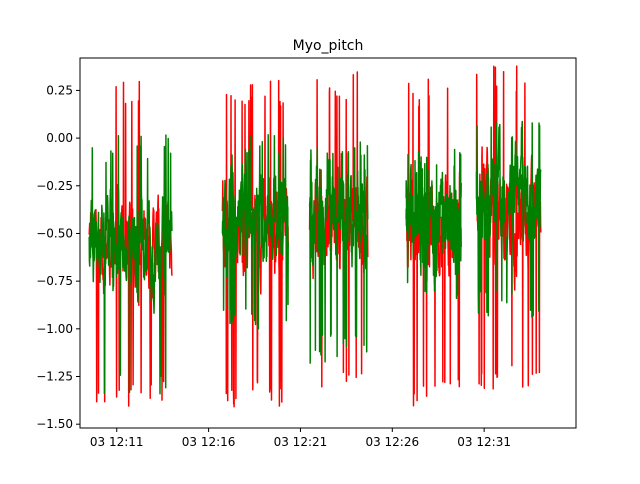 The height and width of the screenshot is (484, 640). Describe the element at coordinates (54, 186) in the screenshot. I see `y-tick-label: −0.25` at that location.